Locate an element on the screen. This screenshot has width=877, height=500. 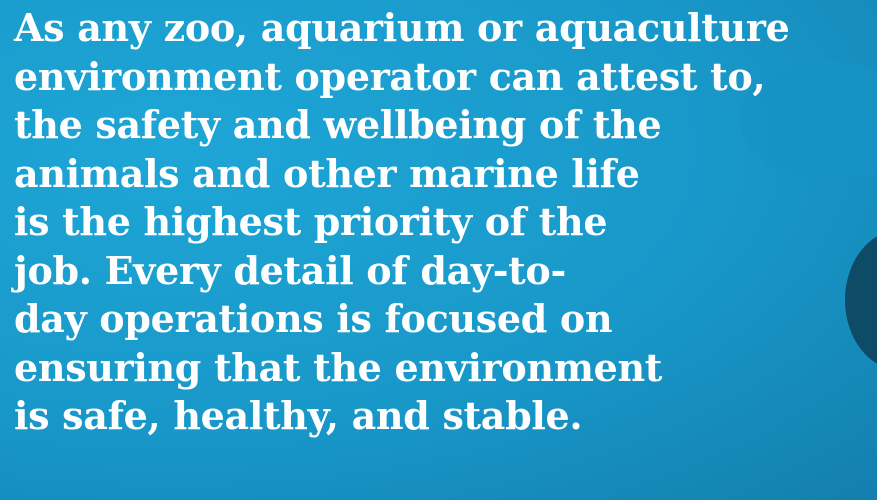
text-line: ensuring that the environment is located at coordinates (338, 367).